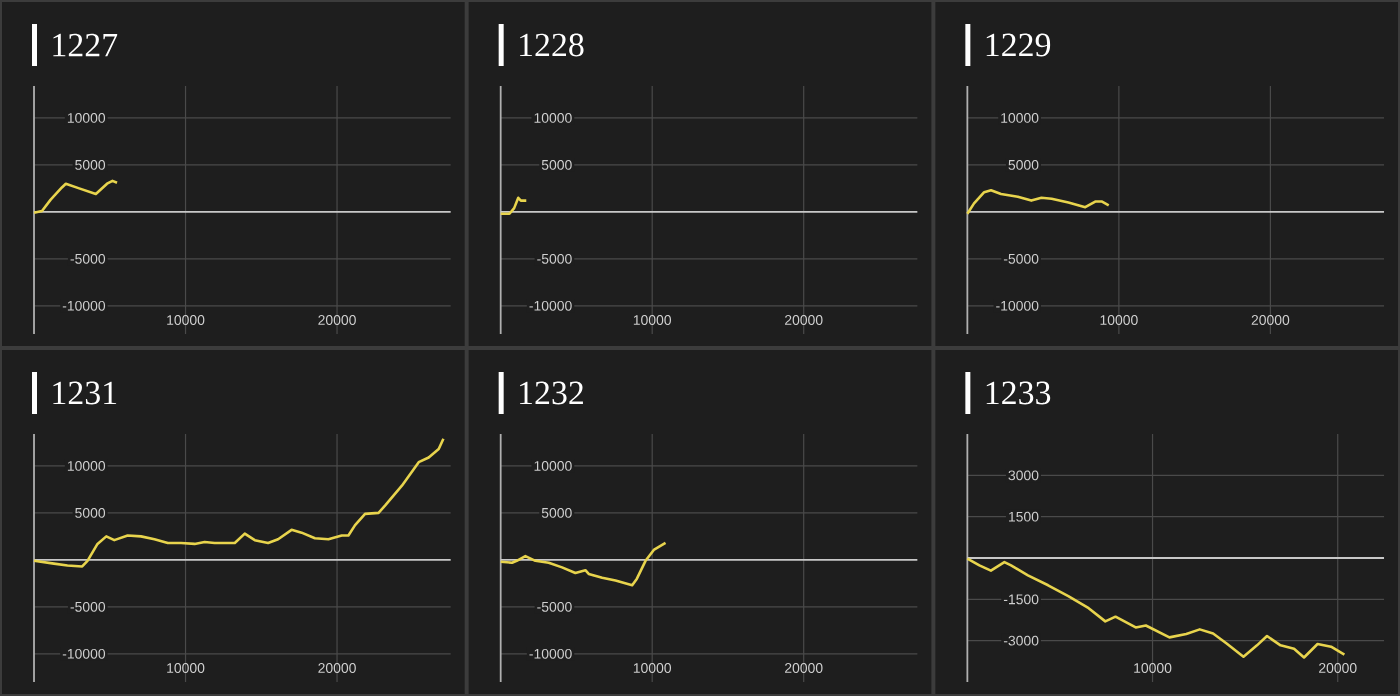 This screenshot has height=696, width=1400. What do you see at coordinates (551, 393) in the screenshot?
I see `chart-title: 1232` at bounding box center [551, 393].